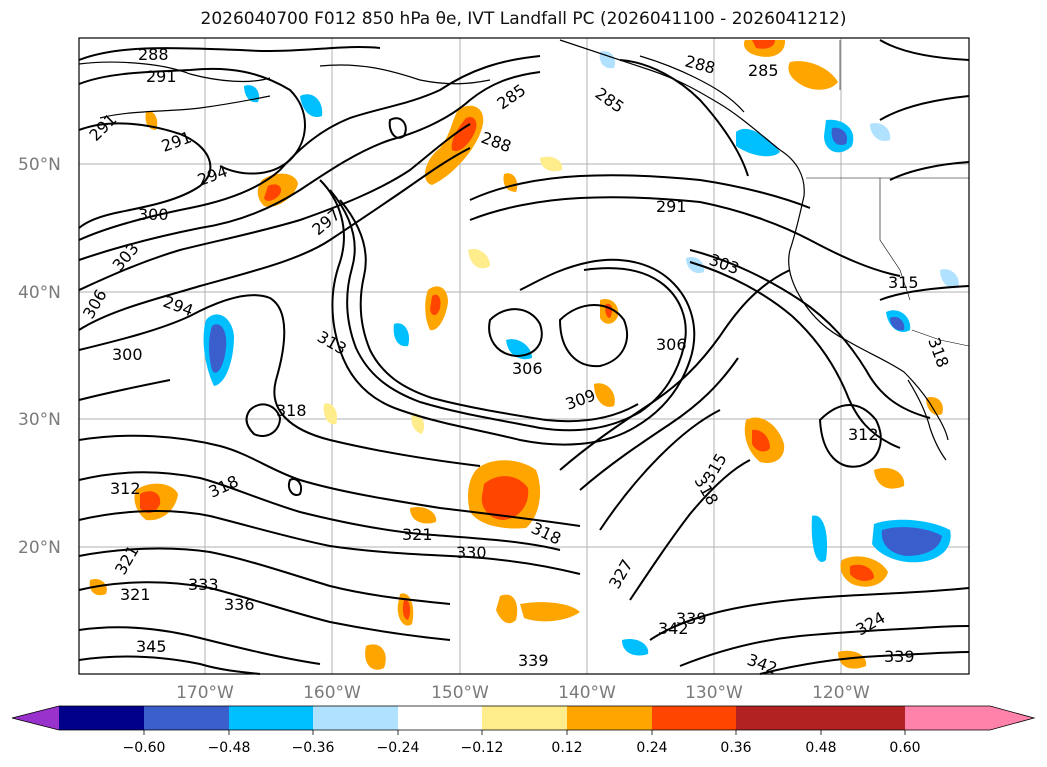  I want to click on lat-label: 50°N, so click(39, 165).